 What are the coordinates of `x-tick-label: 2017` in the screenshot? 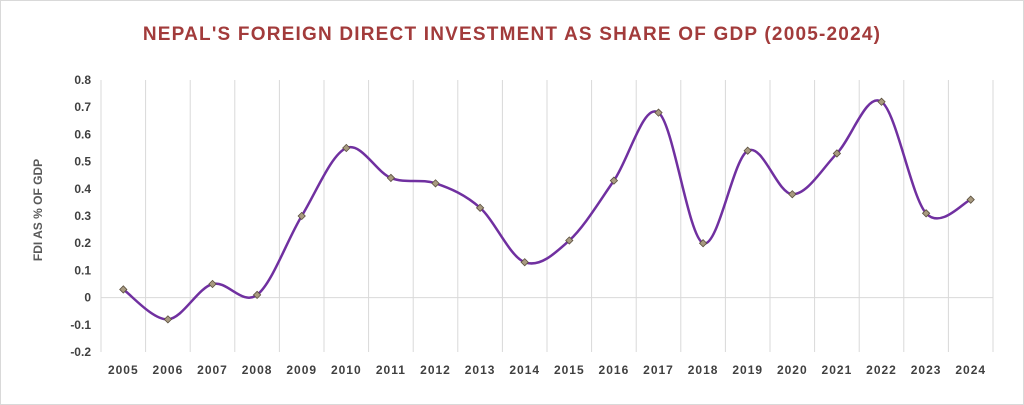 It's located at (658, 370).